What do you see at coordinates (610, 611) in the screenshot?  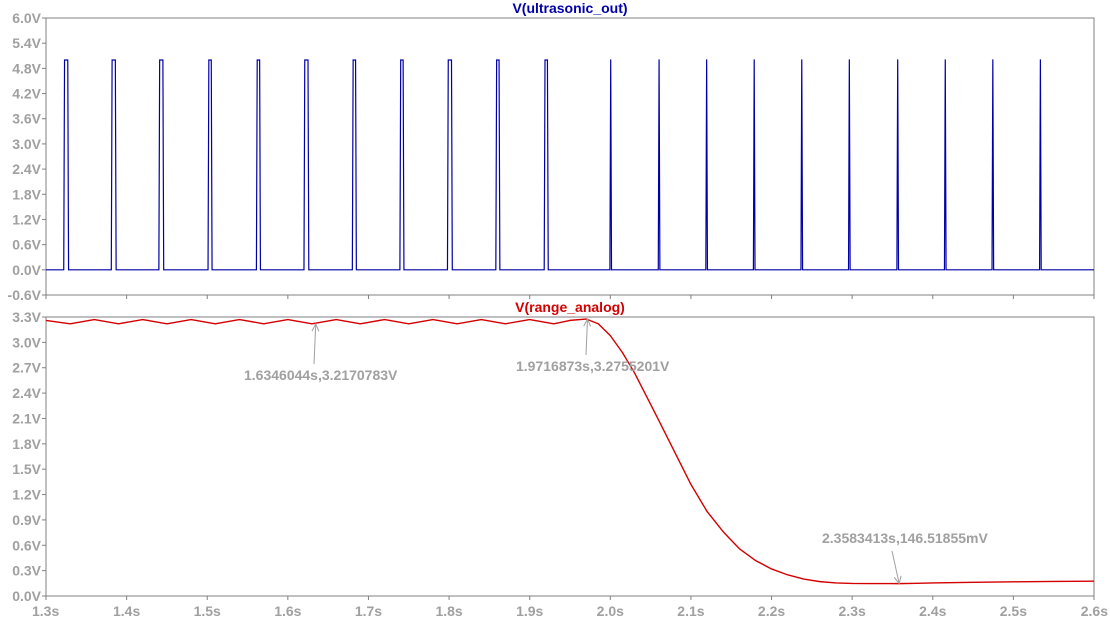 I see `x-tick-label: 2.0s` at bounding box center [610, 611].